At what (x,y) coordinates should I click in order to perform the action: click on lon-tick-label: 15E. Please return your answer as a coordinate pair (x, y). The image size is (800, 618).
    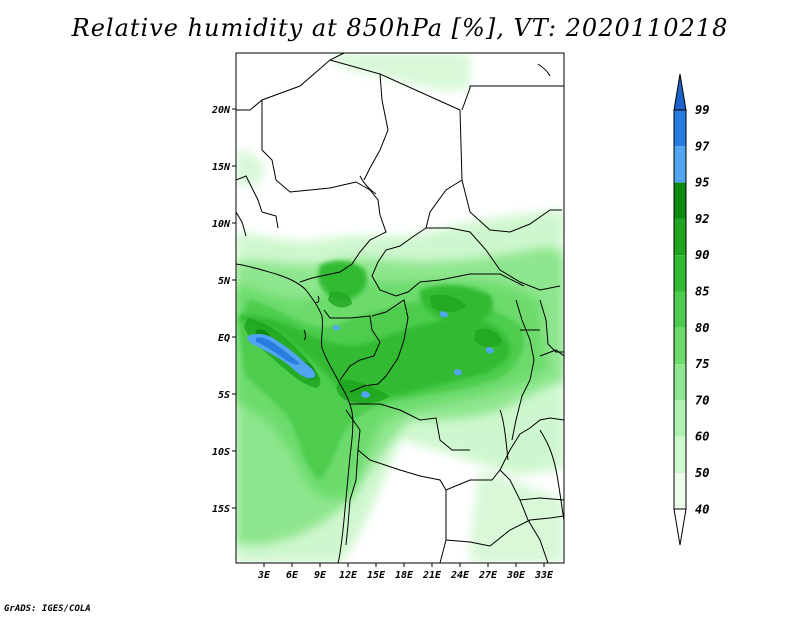
    Looking at the image, I should click on (376, 575).